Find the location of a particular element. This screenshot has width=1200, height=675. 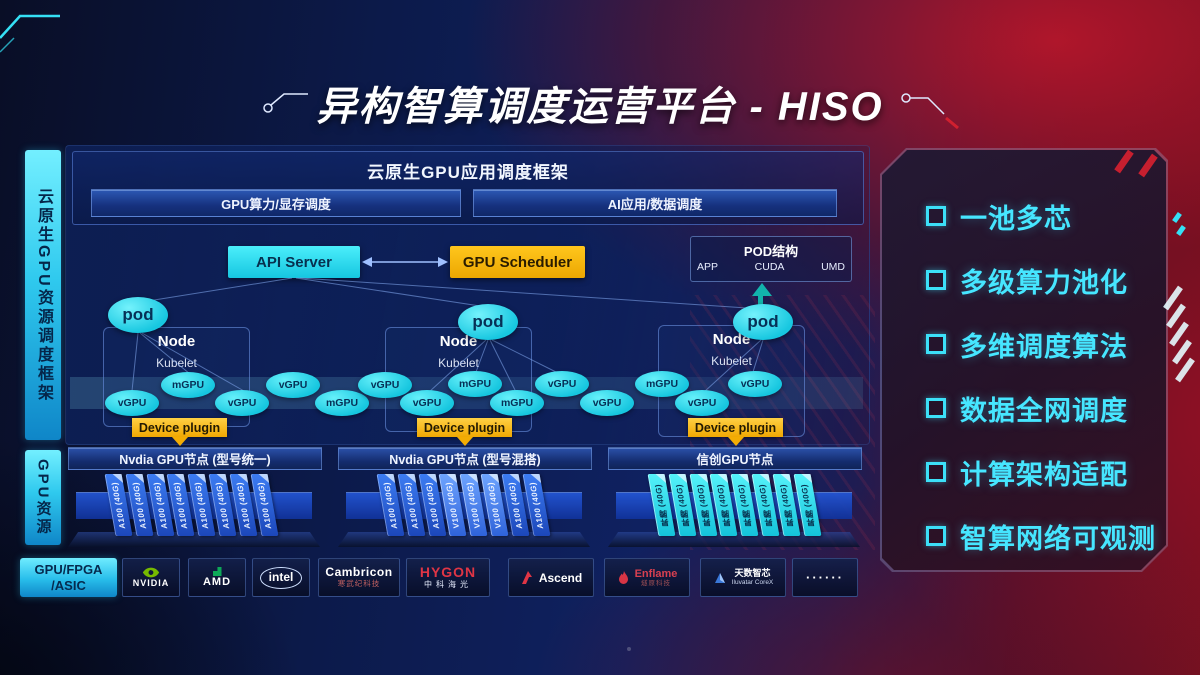

feature-label: 数据全网调度 is located at coordinates (1044, 410).